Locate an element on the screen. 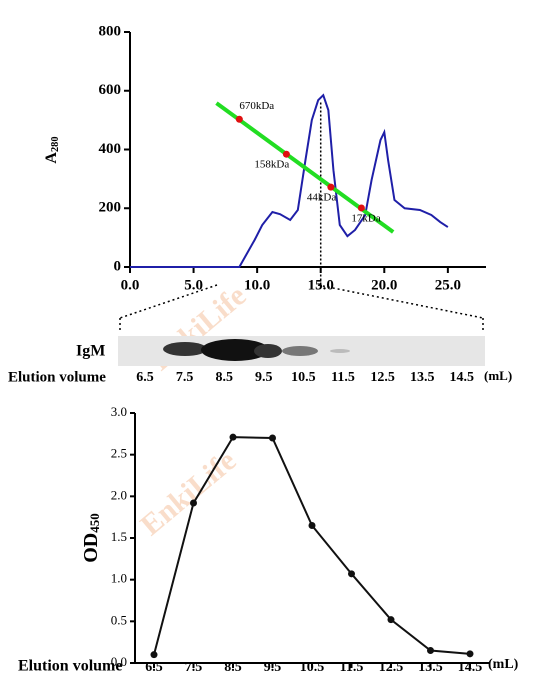 Image resolution: width=533 pixels, height=688 pixels. y-tick-label: 400 is located at coordinates (110, 149).